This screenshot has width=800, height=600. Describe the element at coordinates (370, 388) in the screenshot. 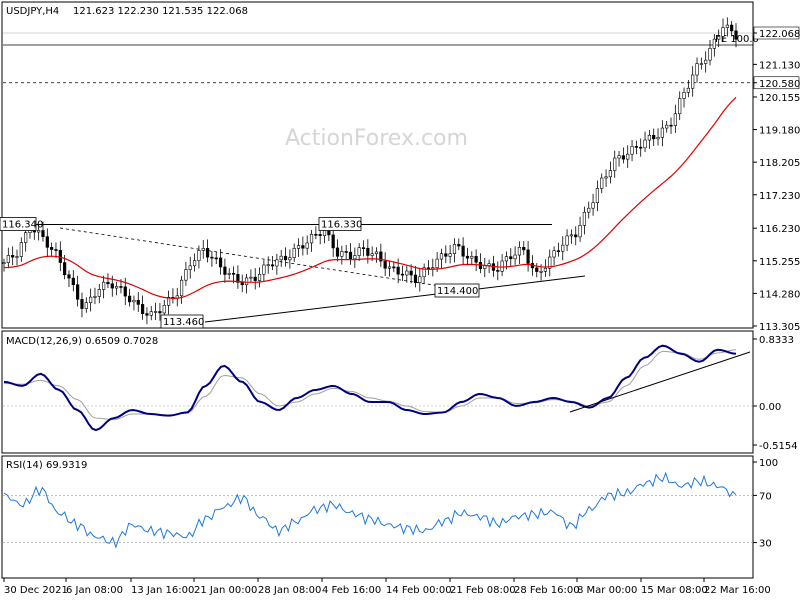

I see `macd-line` at that location.